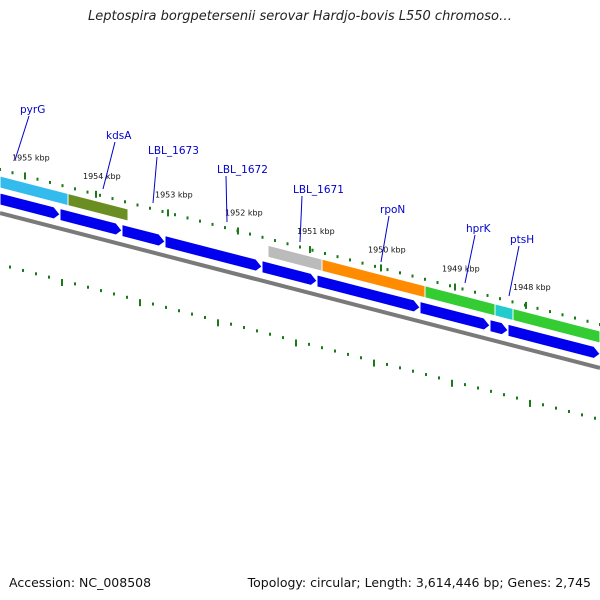 The height and width of the screenshot is (600, 600). Describe the element at coordinates (242, 170) in the screenshot. I see `gene-label-lbl-1672: LBL_1672` at that location.